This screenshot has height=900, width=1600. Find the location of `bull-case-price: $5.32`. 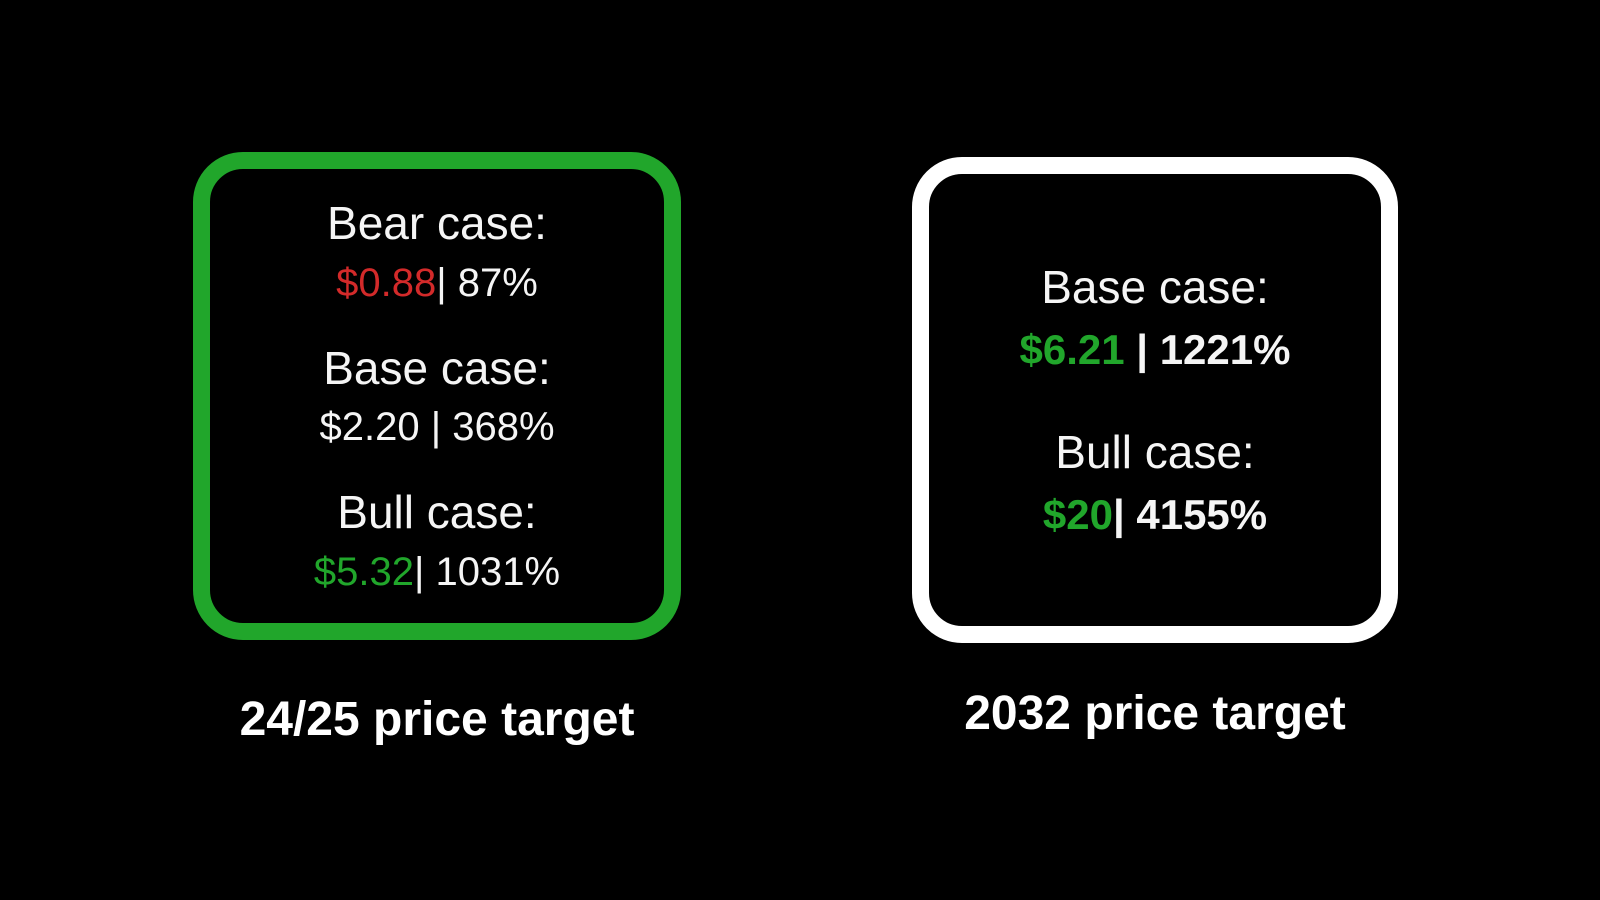

bull-case-price: $5.32 is located at coordinates (364, 572).